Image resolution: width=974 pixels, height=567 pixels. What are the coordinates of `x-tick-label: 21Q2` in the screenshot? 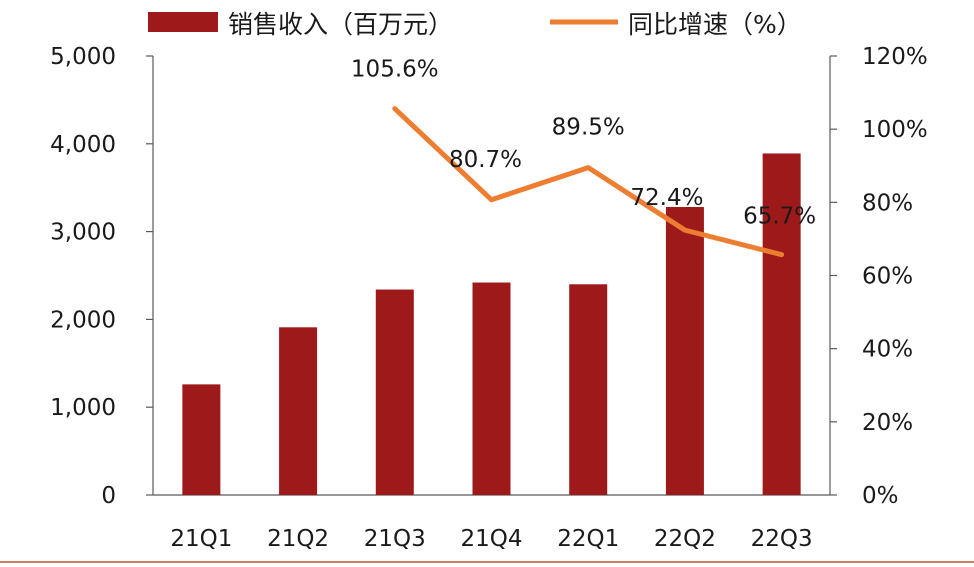 It's located at (298, 539).